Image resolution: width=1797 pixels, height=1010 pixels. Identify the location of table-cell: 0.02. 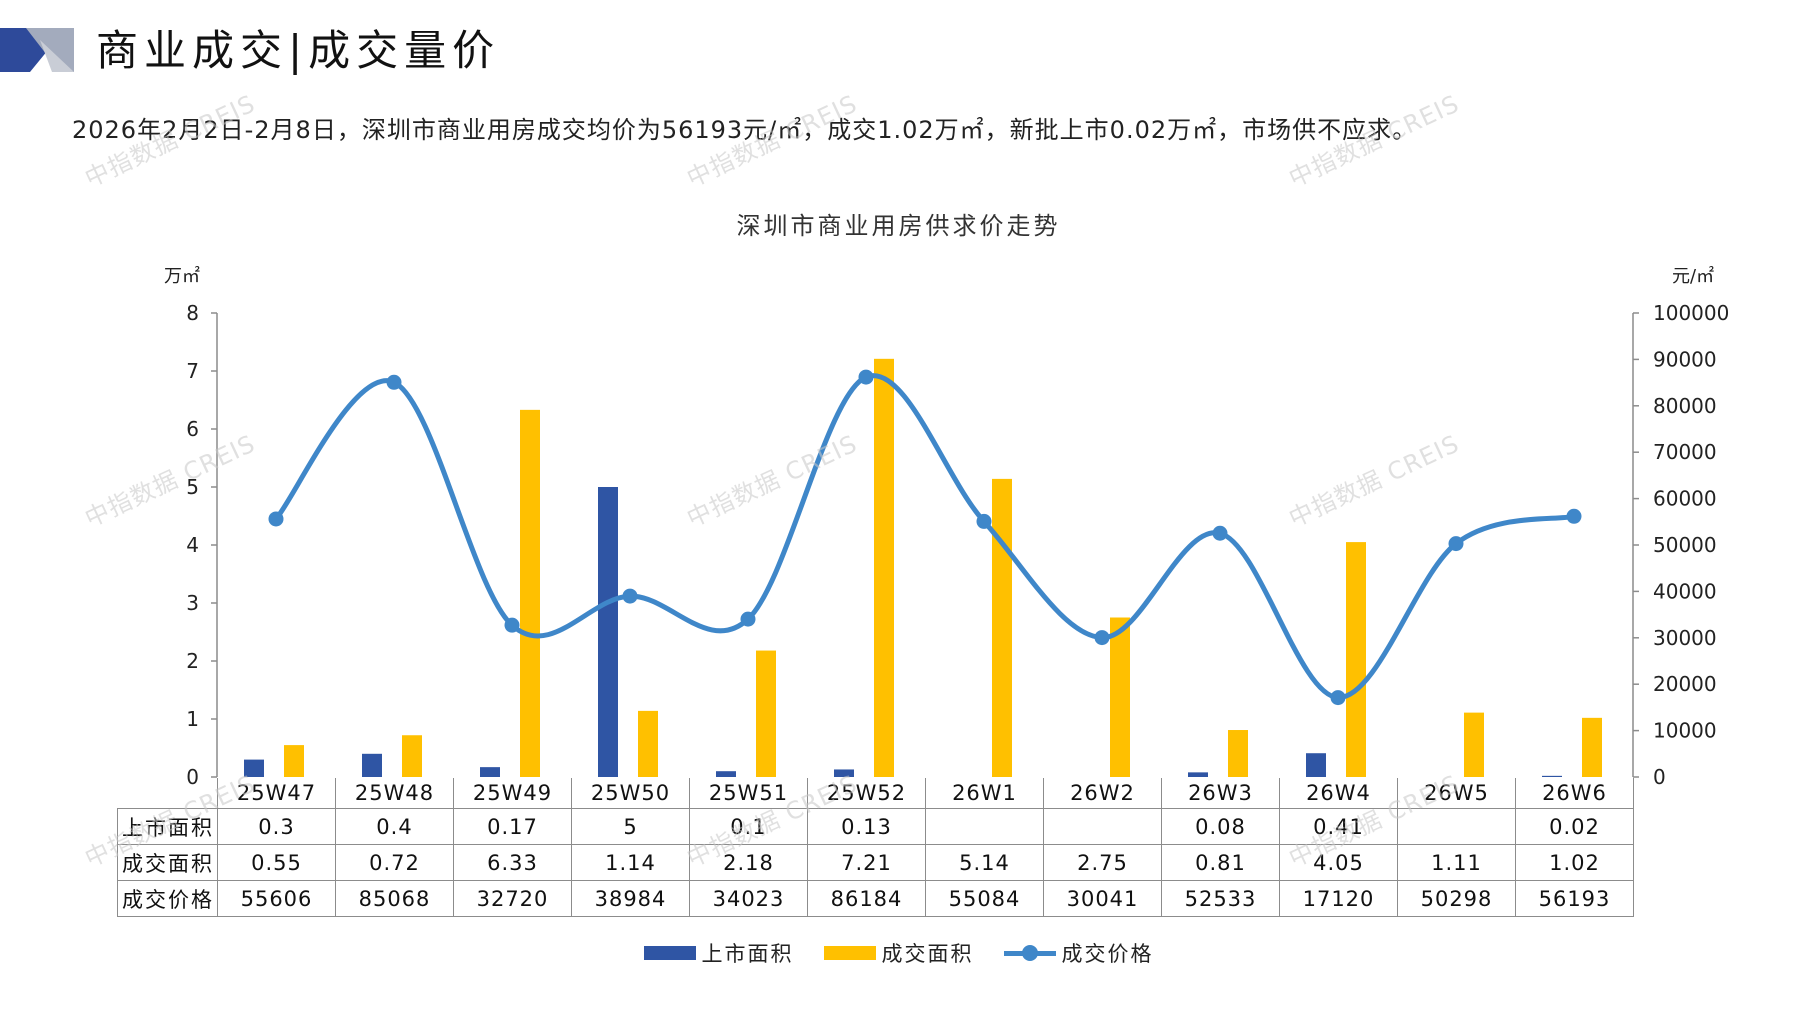
(1574, 826).